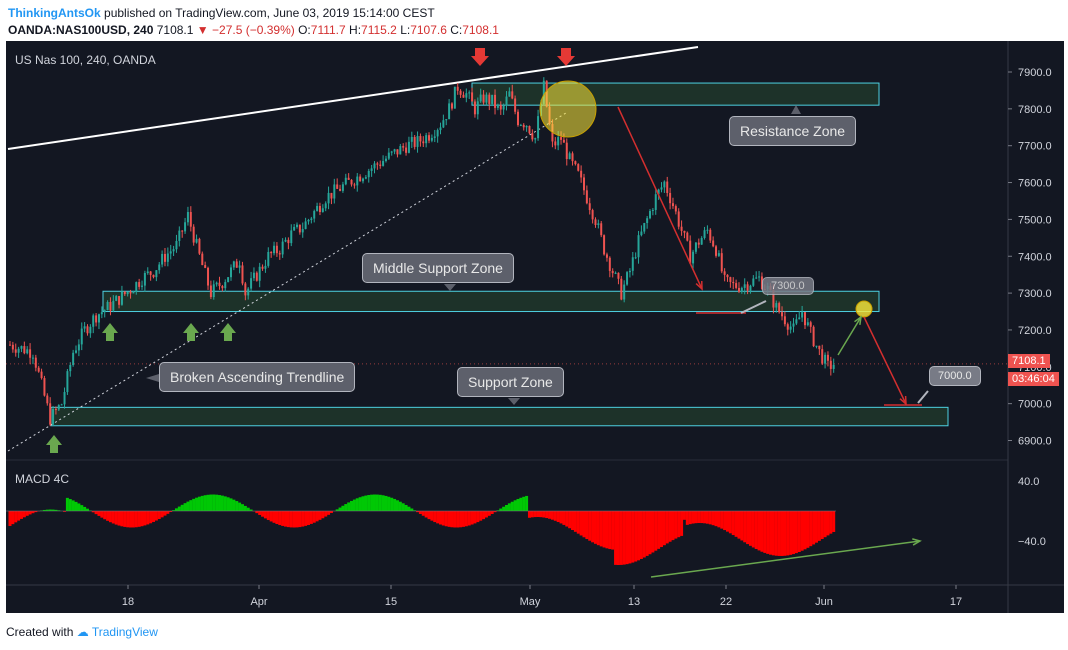 The image size is (1068, 650). I want to click on high-value: 7115.2, so click(379, 30).